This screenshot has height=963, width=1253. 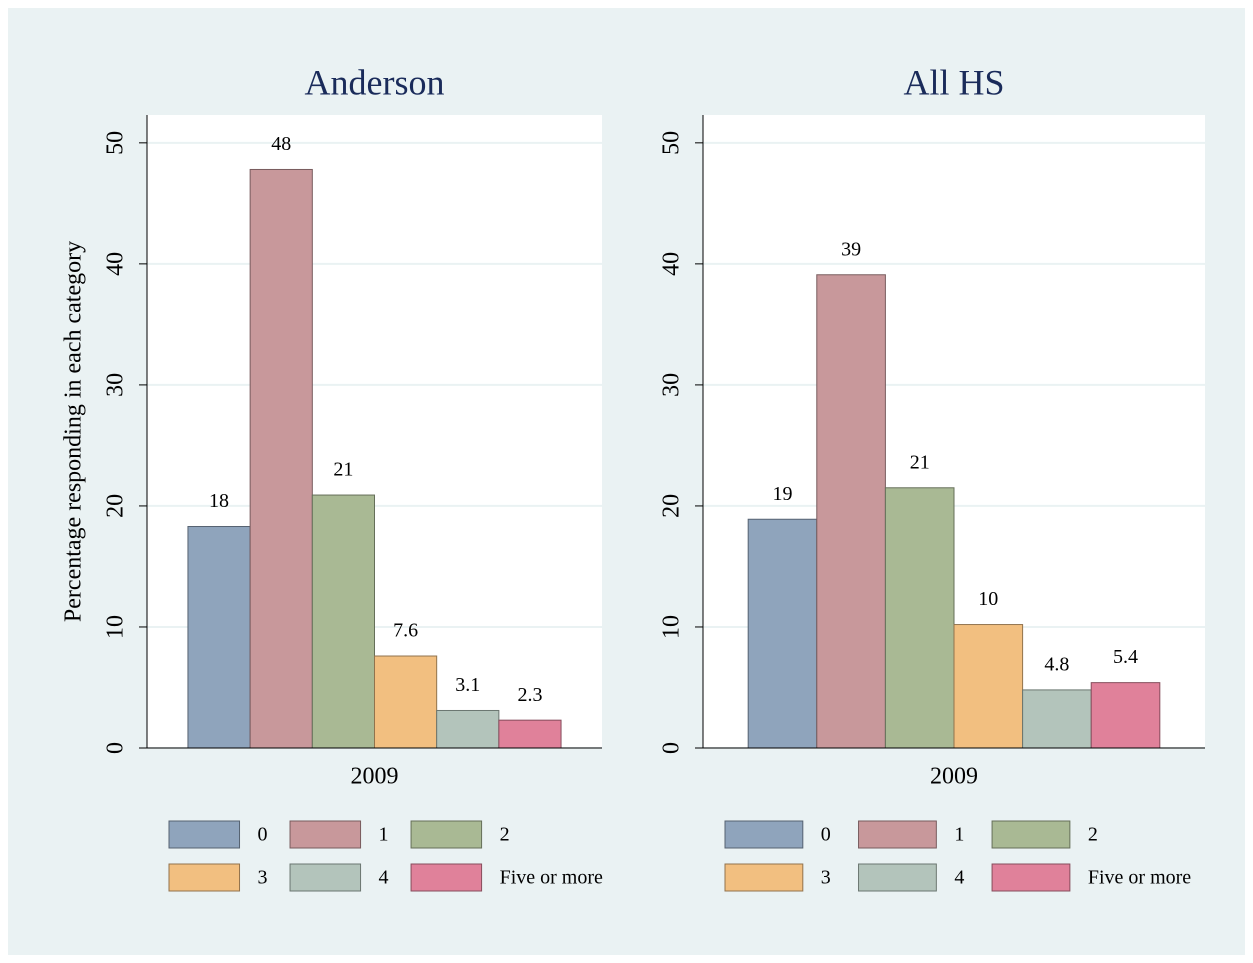 What do you see at coordinates (851, 249) in the screenshot?
I see `value-label: 39` at bounding box center [851, 249].